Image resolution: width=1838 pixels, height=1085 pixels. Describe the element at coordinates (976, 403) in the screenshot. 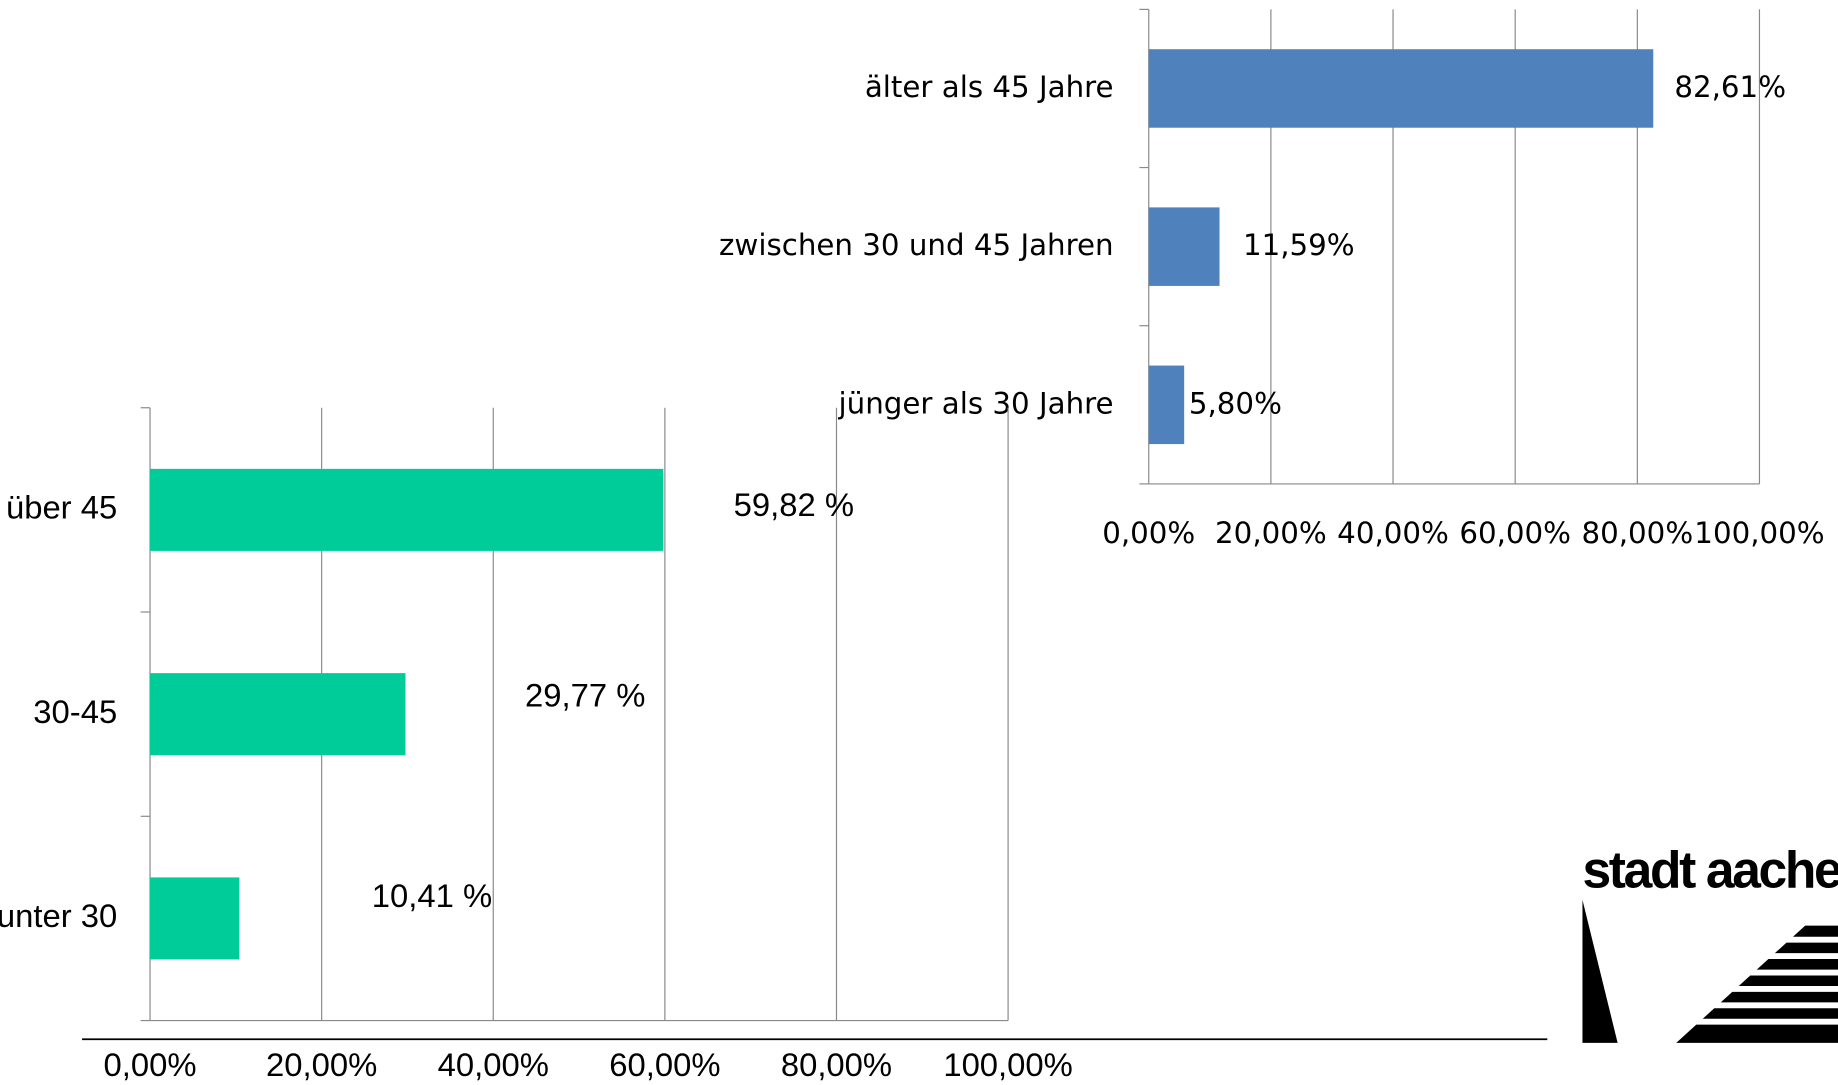

I see `category-label: jünger als 30 Jahre` at that location.